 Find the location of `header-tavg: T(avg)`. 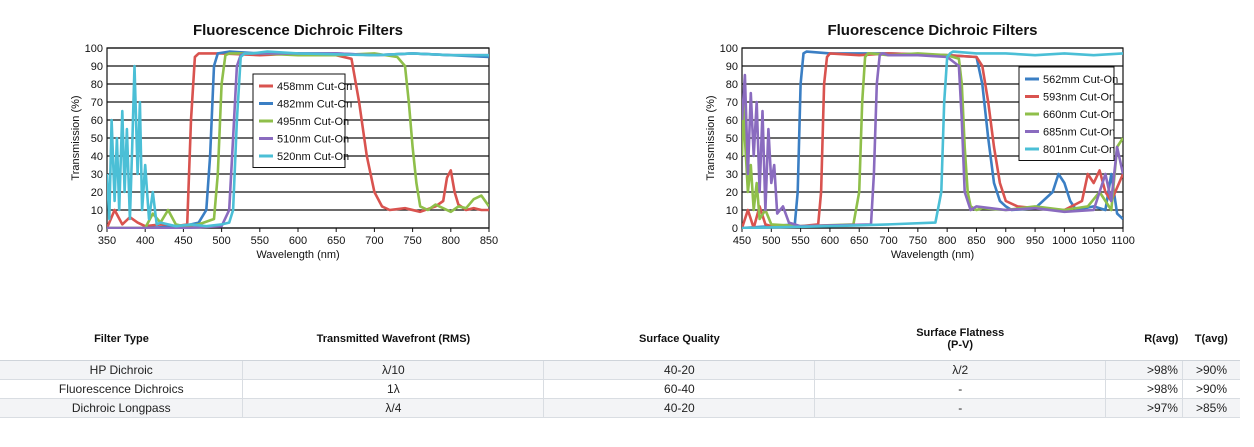

header-tavg: T(avg) is located at coordinates (1211, 339).